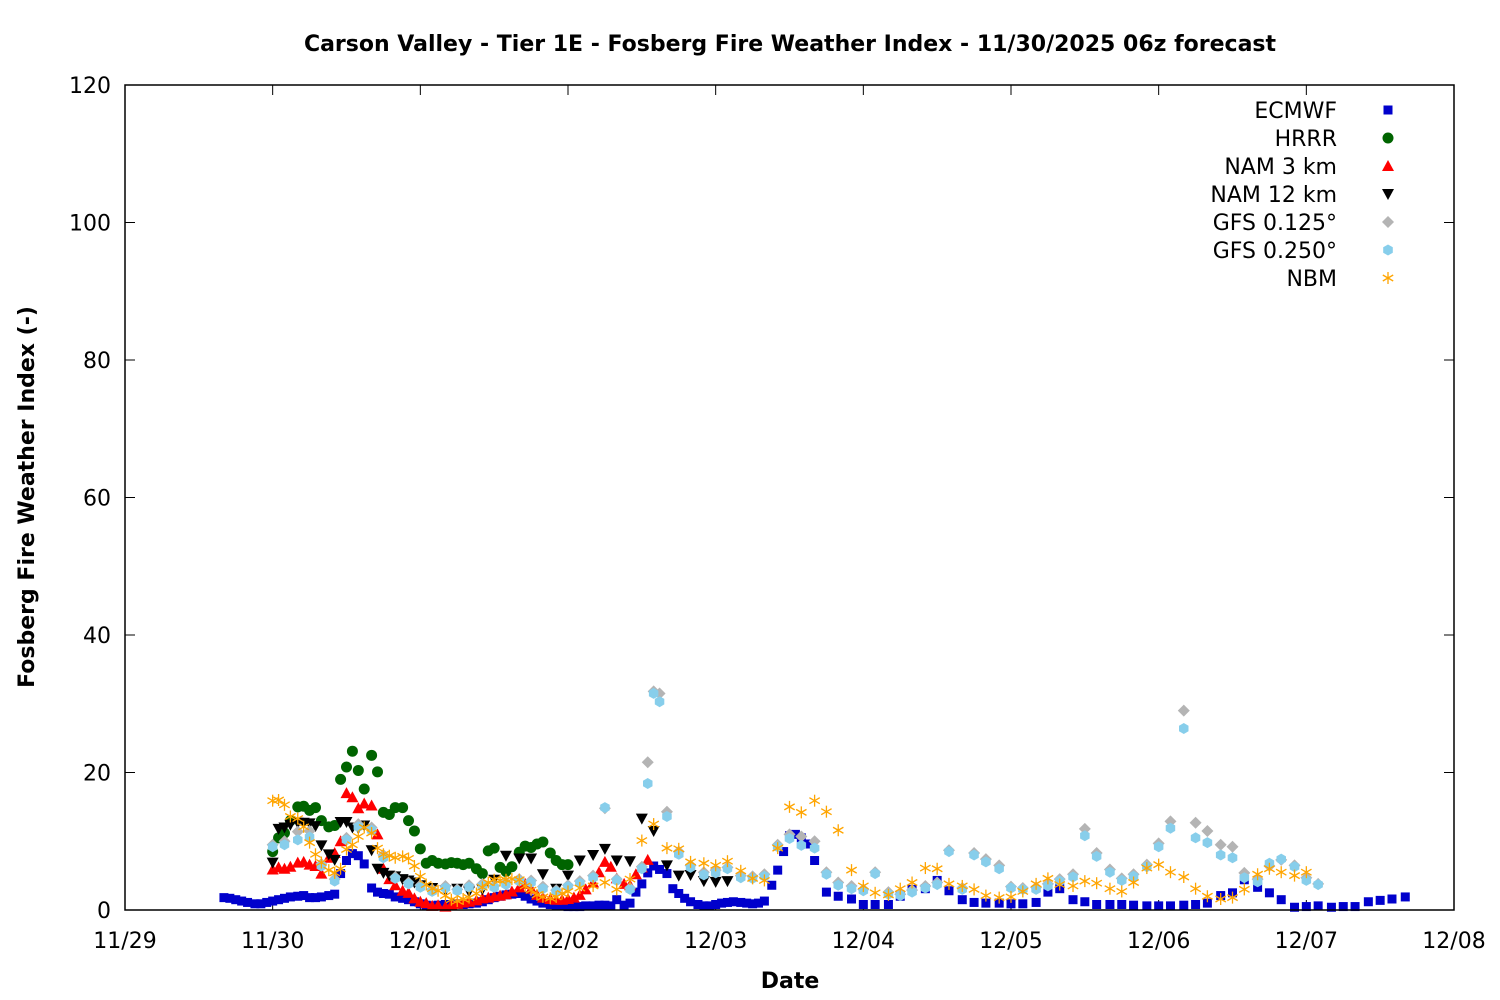  What do you see at coordinates (814, 870) in the screenshot?
I see `series-ecmwf` at bounding box center [814, 870].